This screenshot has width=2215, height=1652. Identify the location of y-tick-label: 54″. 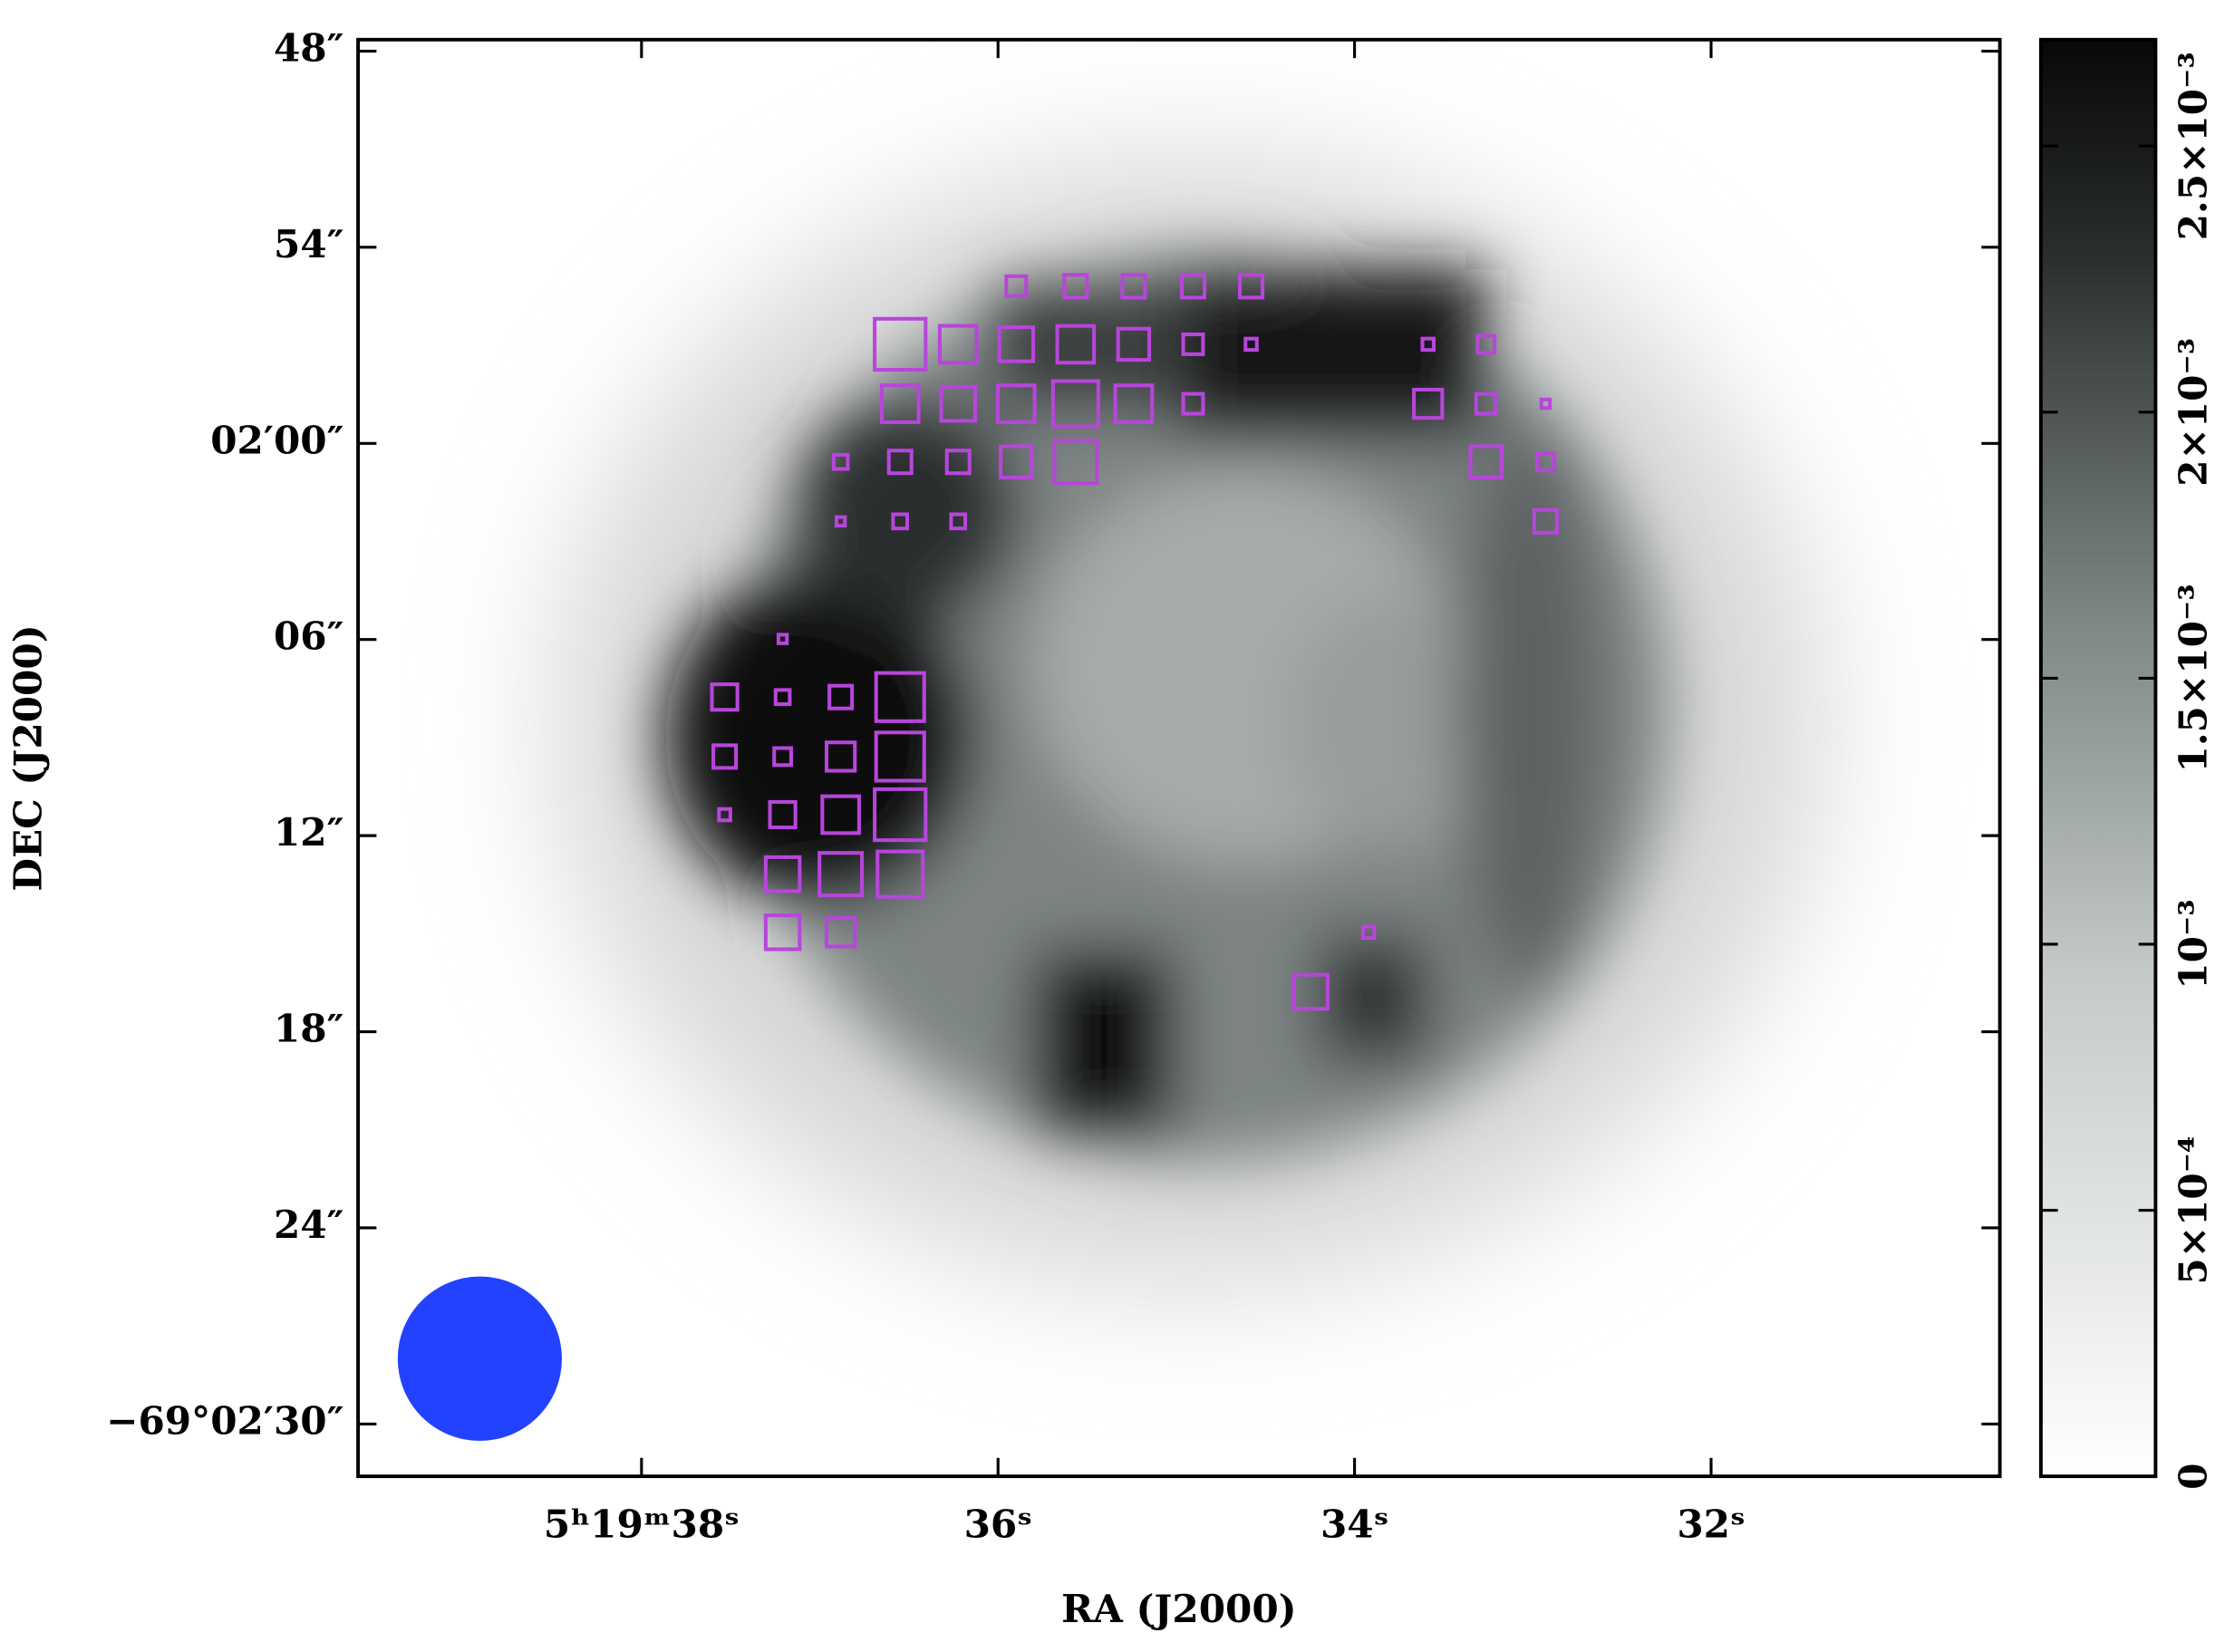
(308, 243).